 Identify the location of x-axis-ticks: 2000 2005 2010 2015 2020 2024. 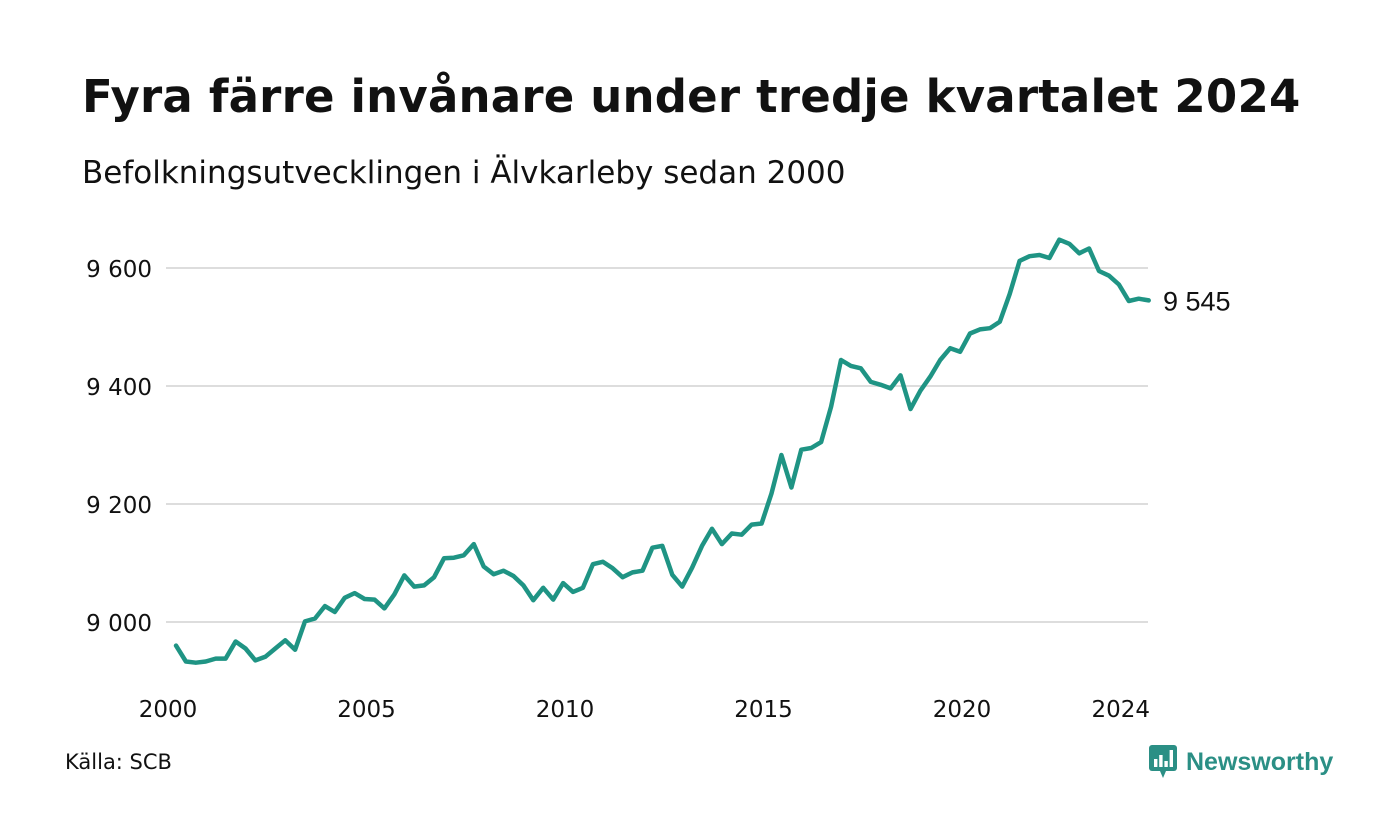
(644, 710).